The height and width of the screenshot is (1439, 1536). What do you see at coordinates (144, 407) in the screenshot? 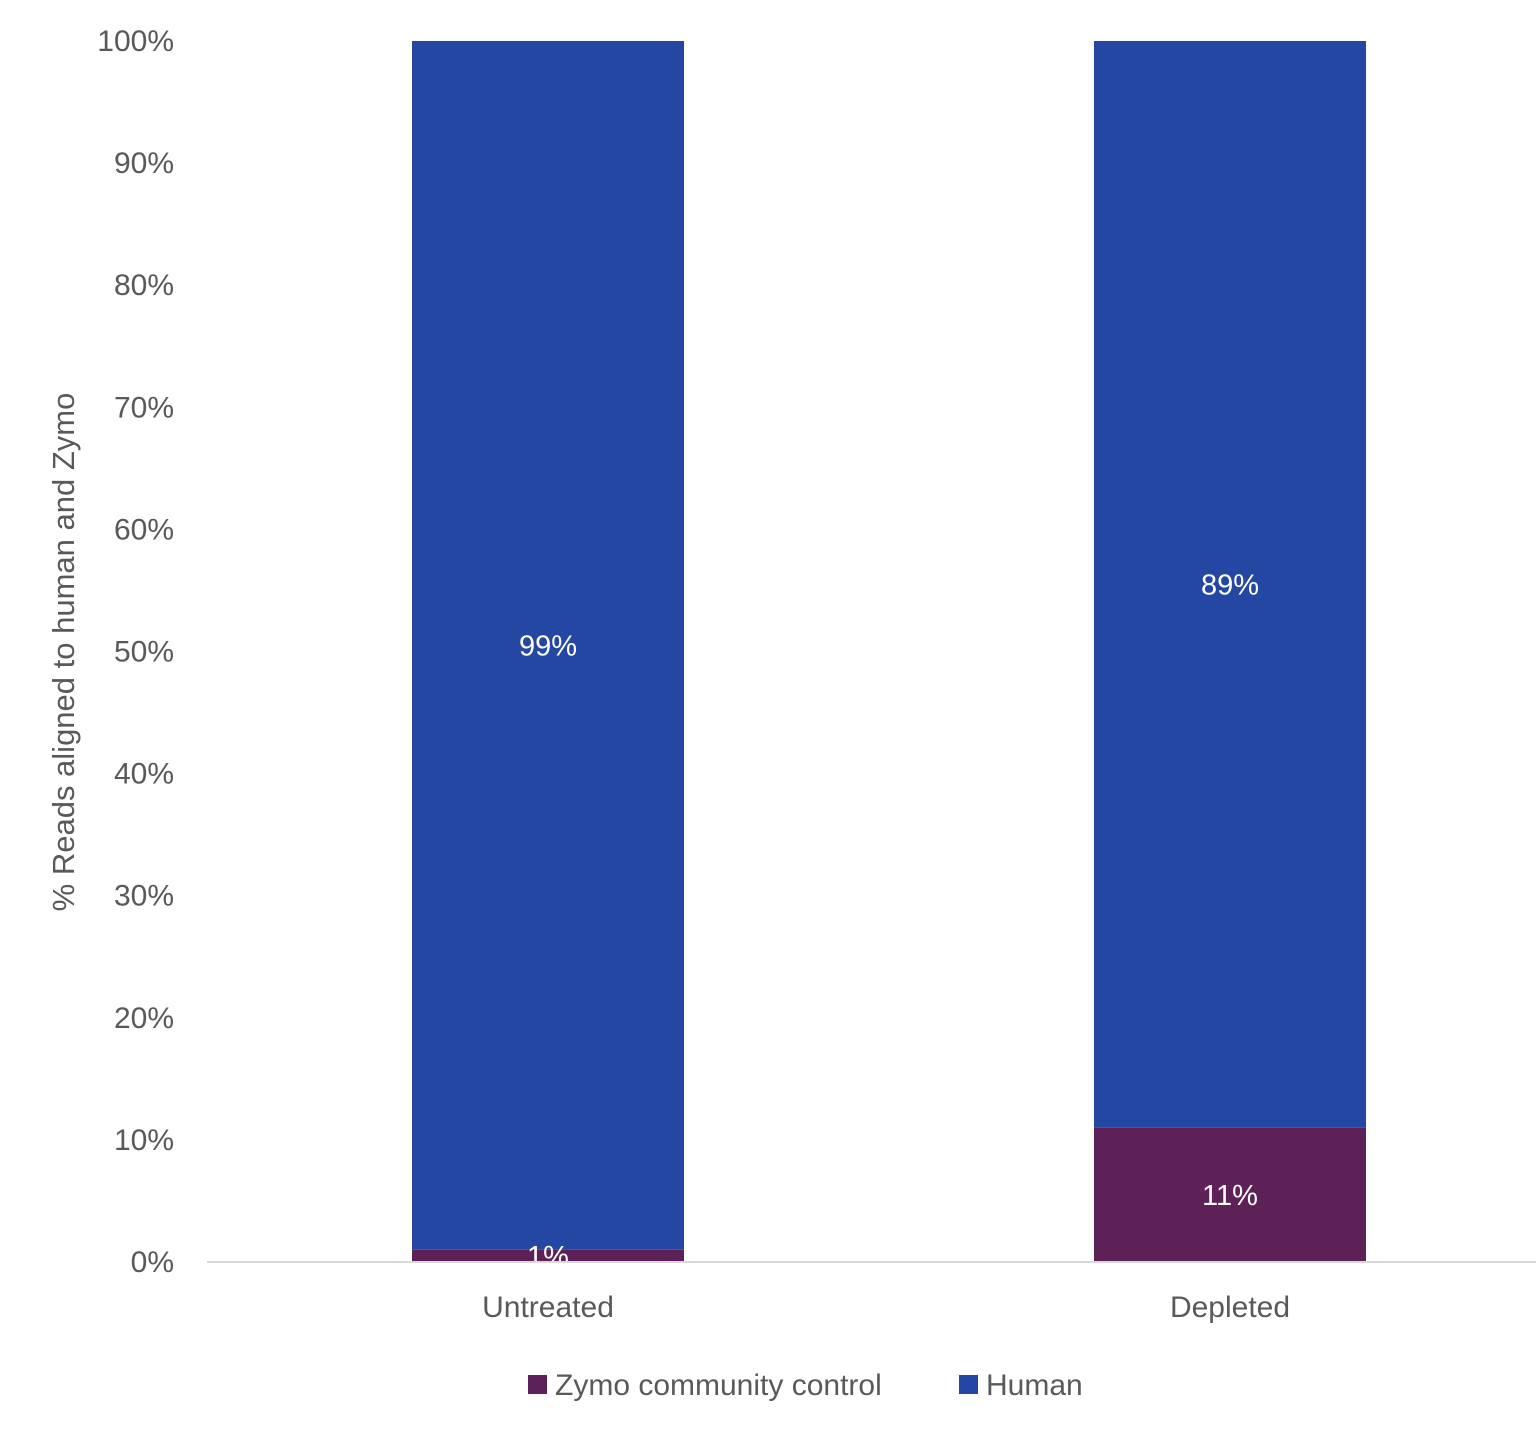
I see `y-tick-label: 70%` at bounding box center [144, 407].